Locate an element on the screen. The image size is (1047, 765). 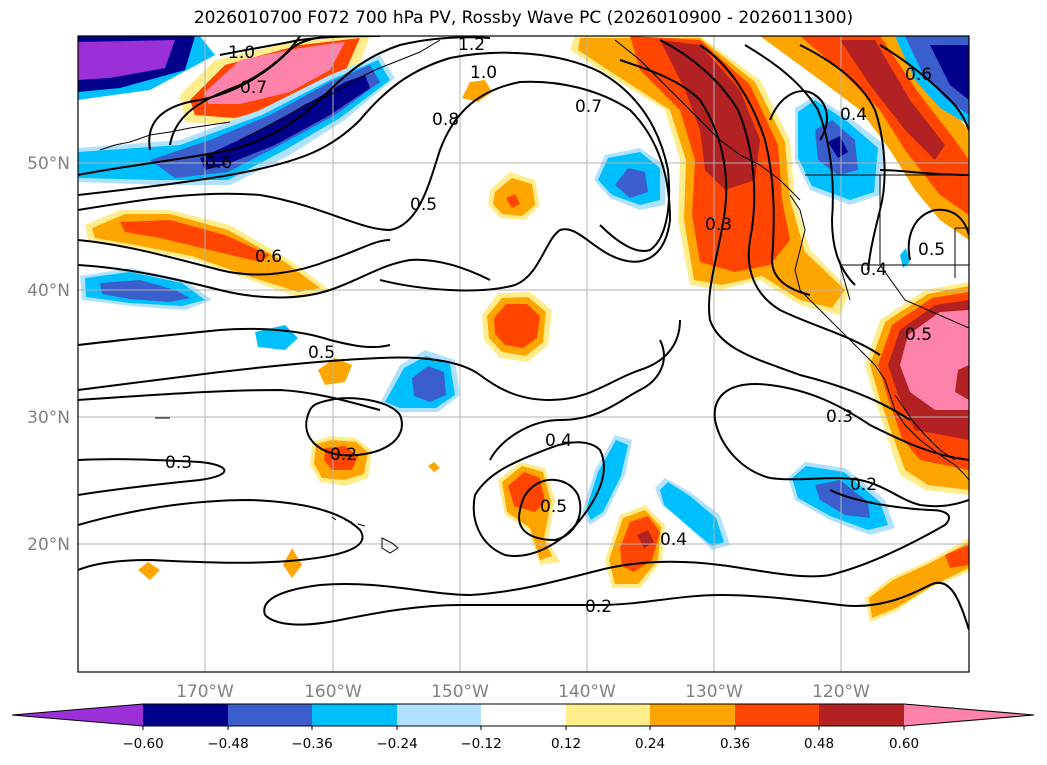
lon-label-160w: 160°W is located at coordinates (333, 692).